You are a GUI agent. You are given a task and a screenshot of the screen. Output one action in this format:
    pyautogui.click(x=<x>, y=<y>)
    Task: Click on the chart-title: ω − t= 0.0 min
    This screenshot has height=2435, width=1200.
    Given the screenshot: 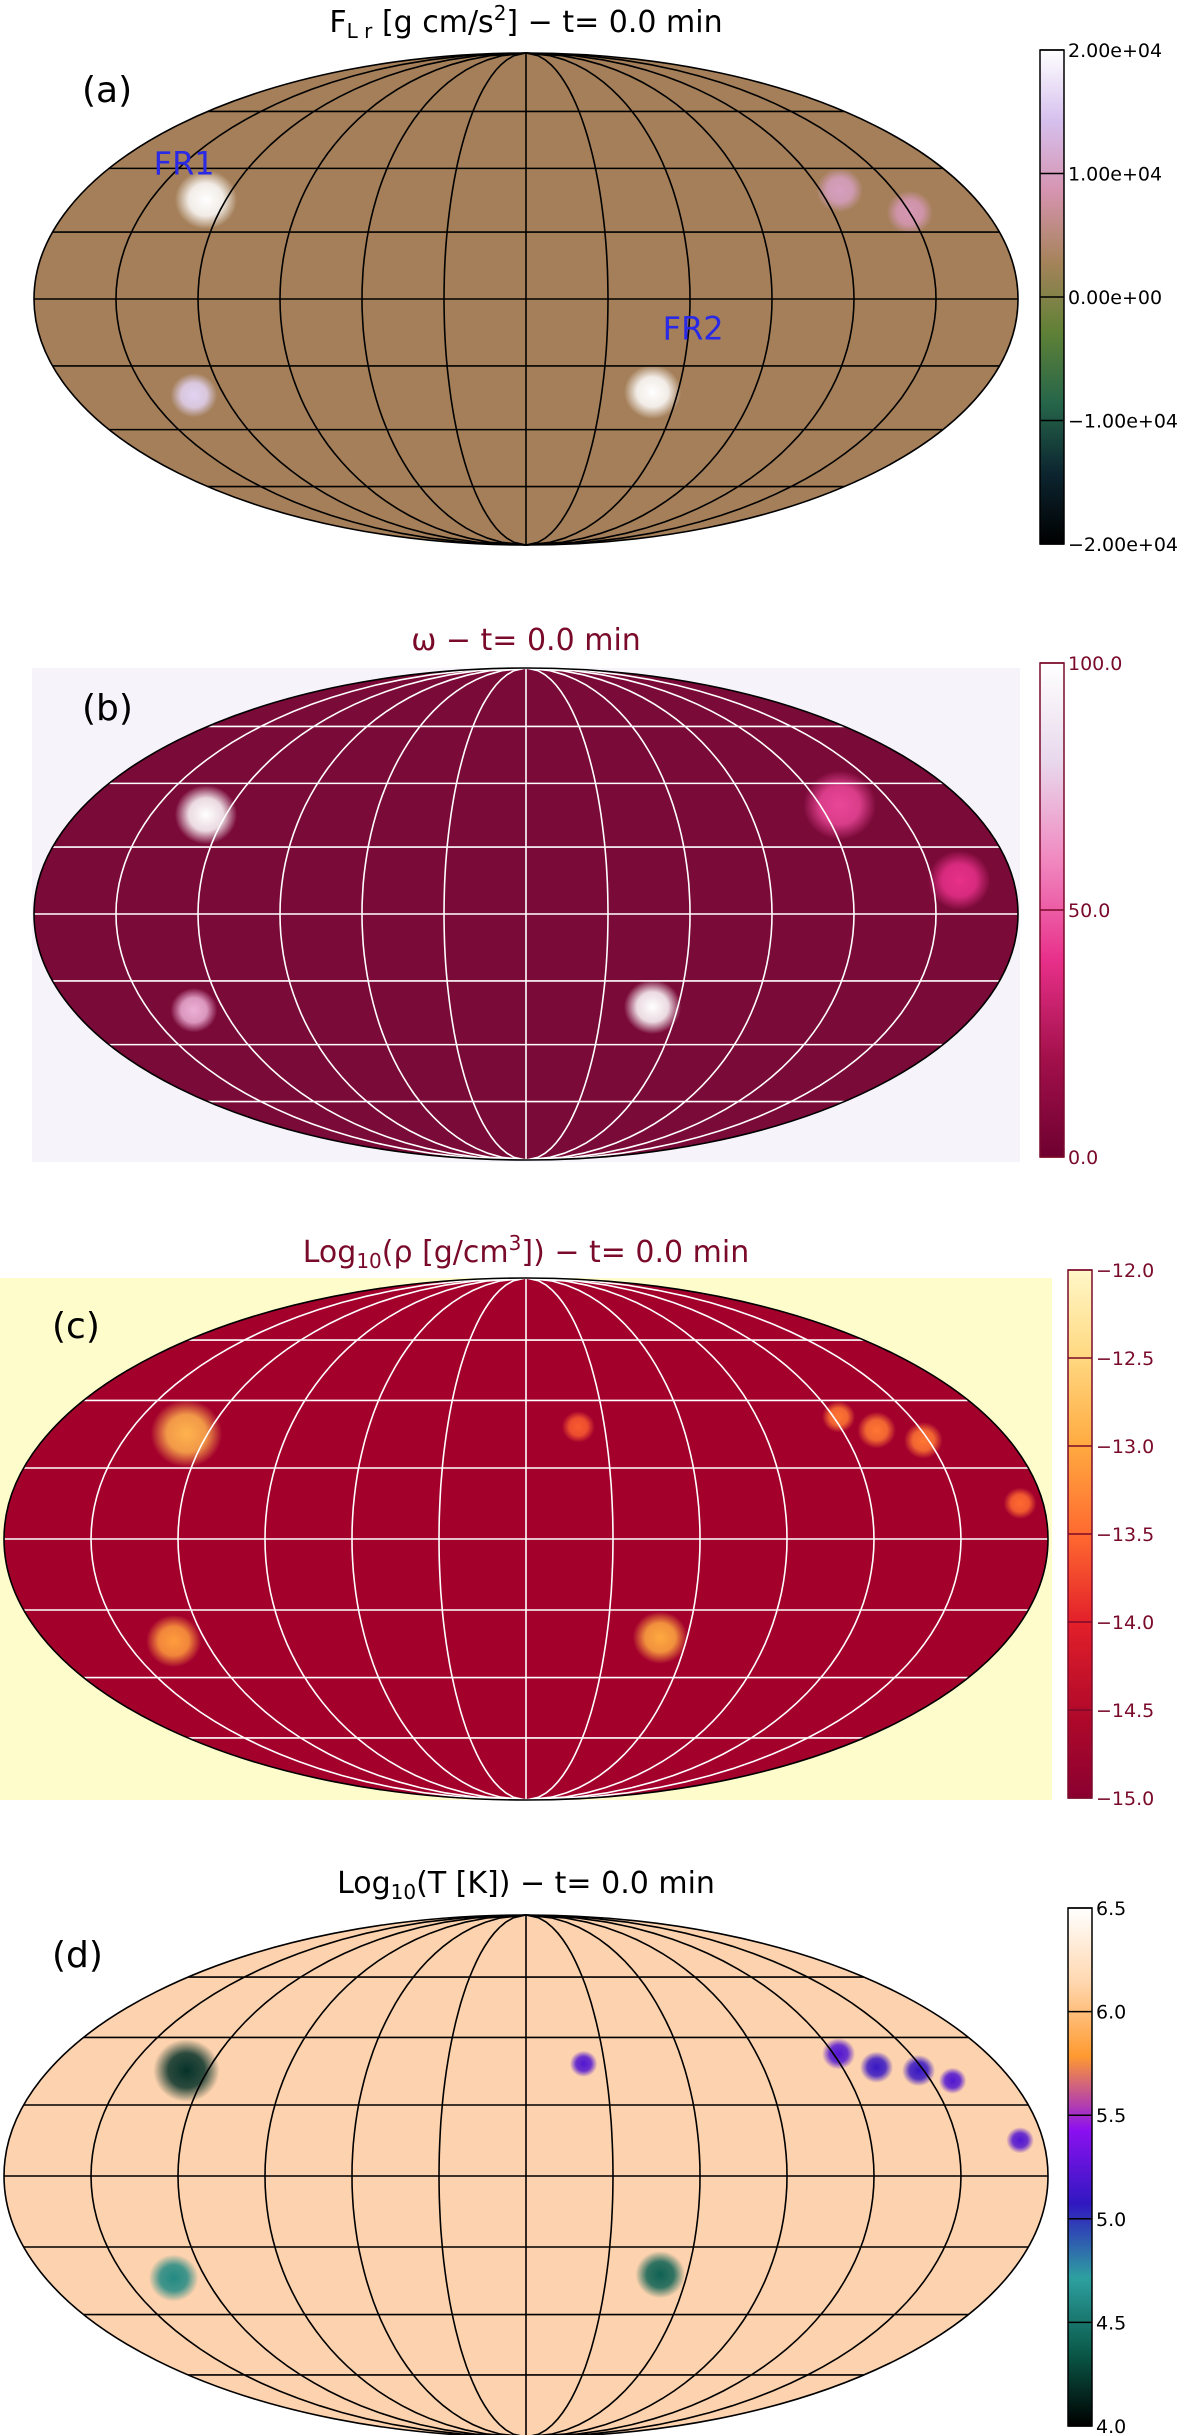 What is the action you would take?
    pyautogui.click(x=526, y=640)
    